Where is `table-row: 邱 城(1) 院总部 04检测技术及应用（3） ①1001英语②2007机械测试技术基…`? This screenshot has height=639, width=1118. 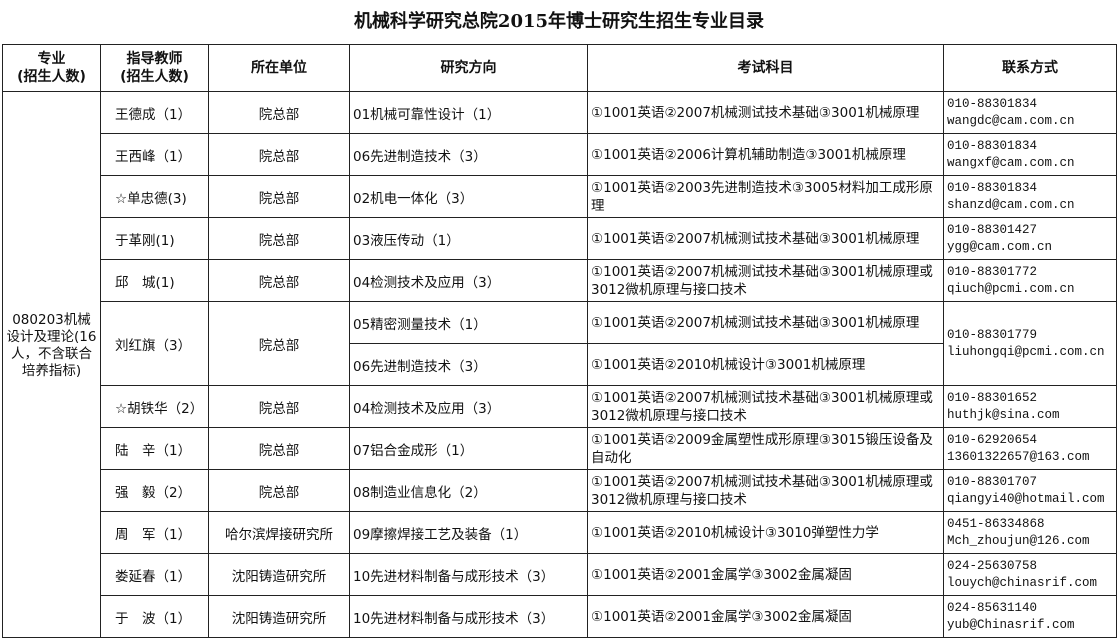 table-row: 邱 城(1) 院总部 04检测技术及应用（3） ①1001英语②2007机械测试技术基… is located at coordinates (560, 280).